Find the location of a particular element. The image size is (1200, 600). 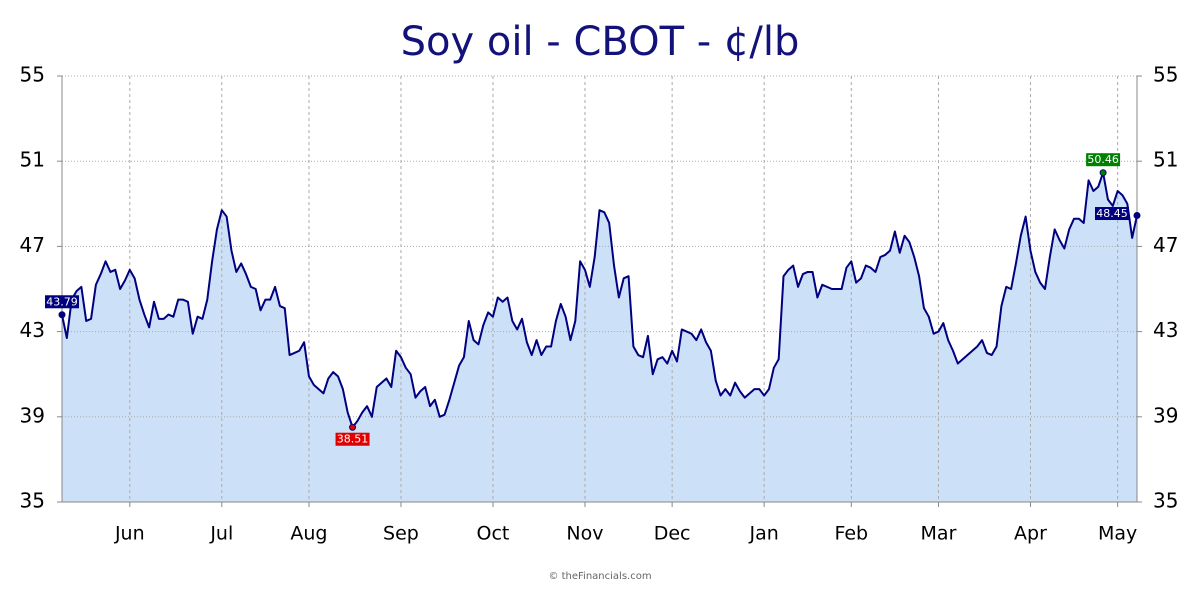

y2-tick-label: 43 is located at coordinates (1165, 330).